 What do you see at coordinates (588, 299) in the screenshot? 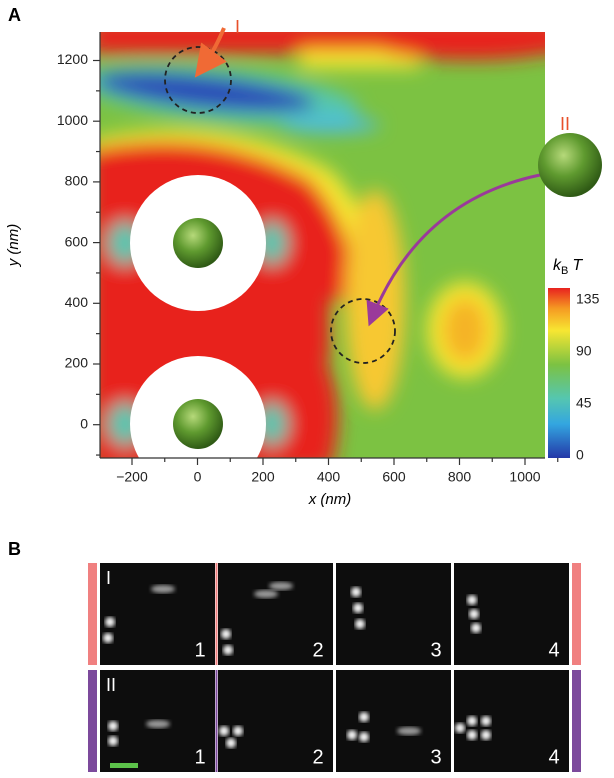
I see `colorbar-tick-label: 135` at bounding box center [588, 299].